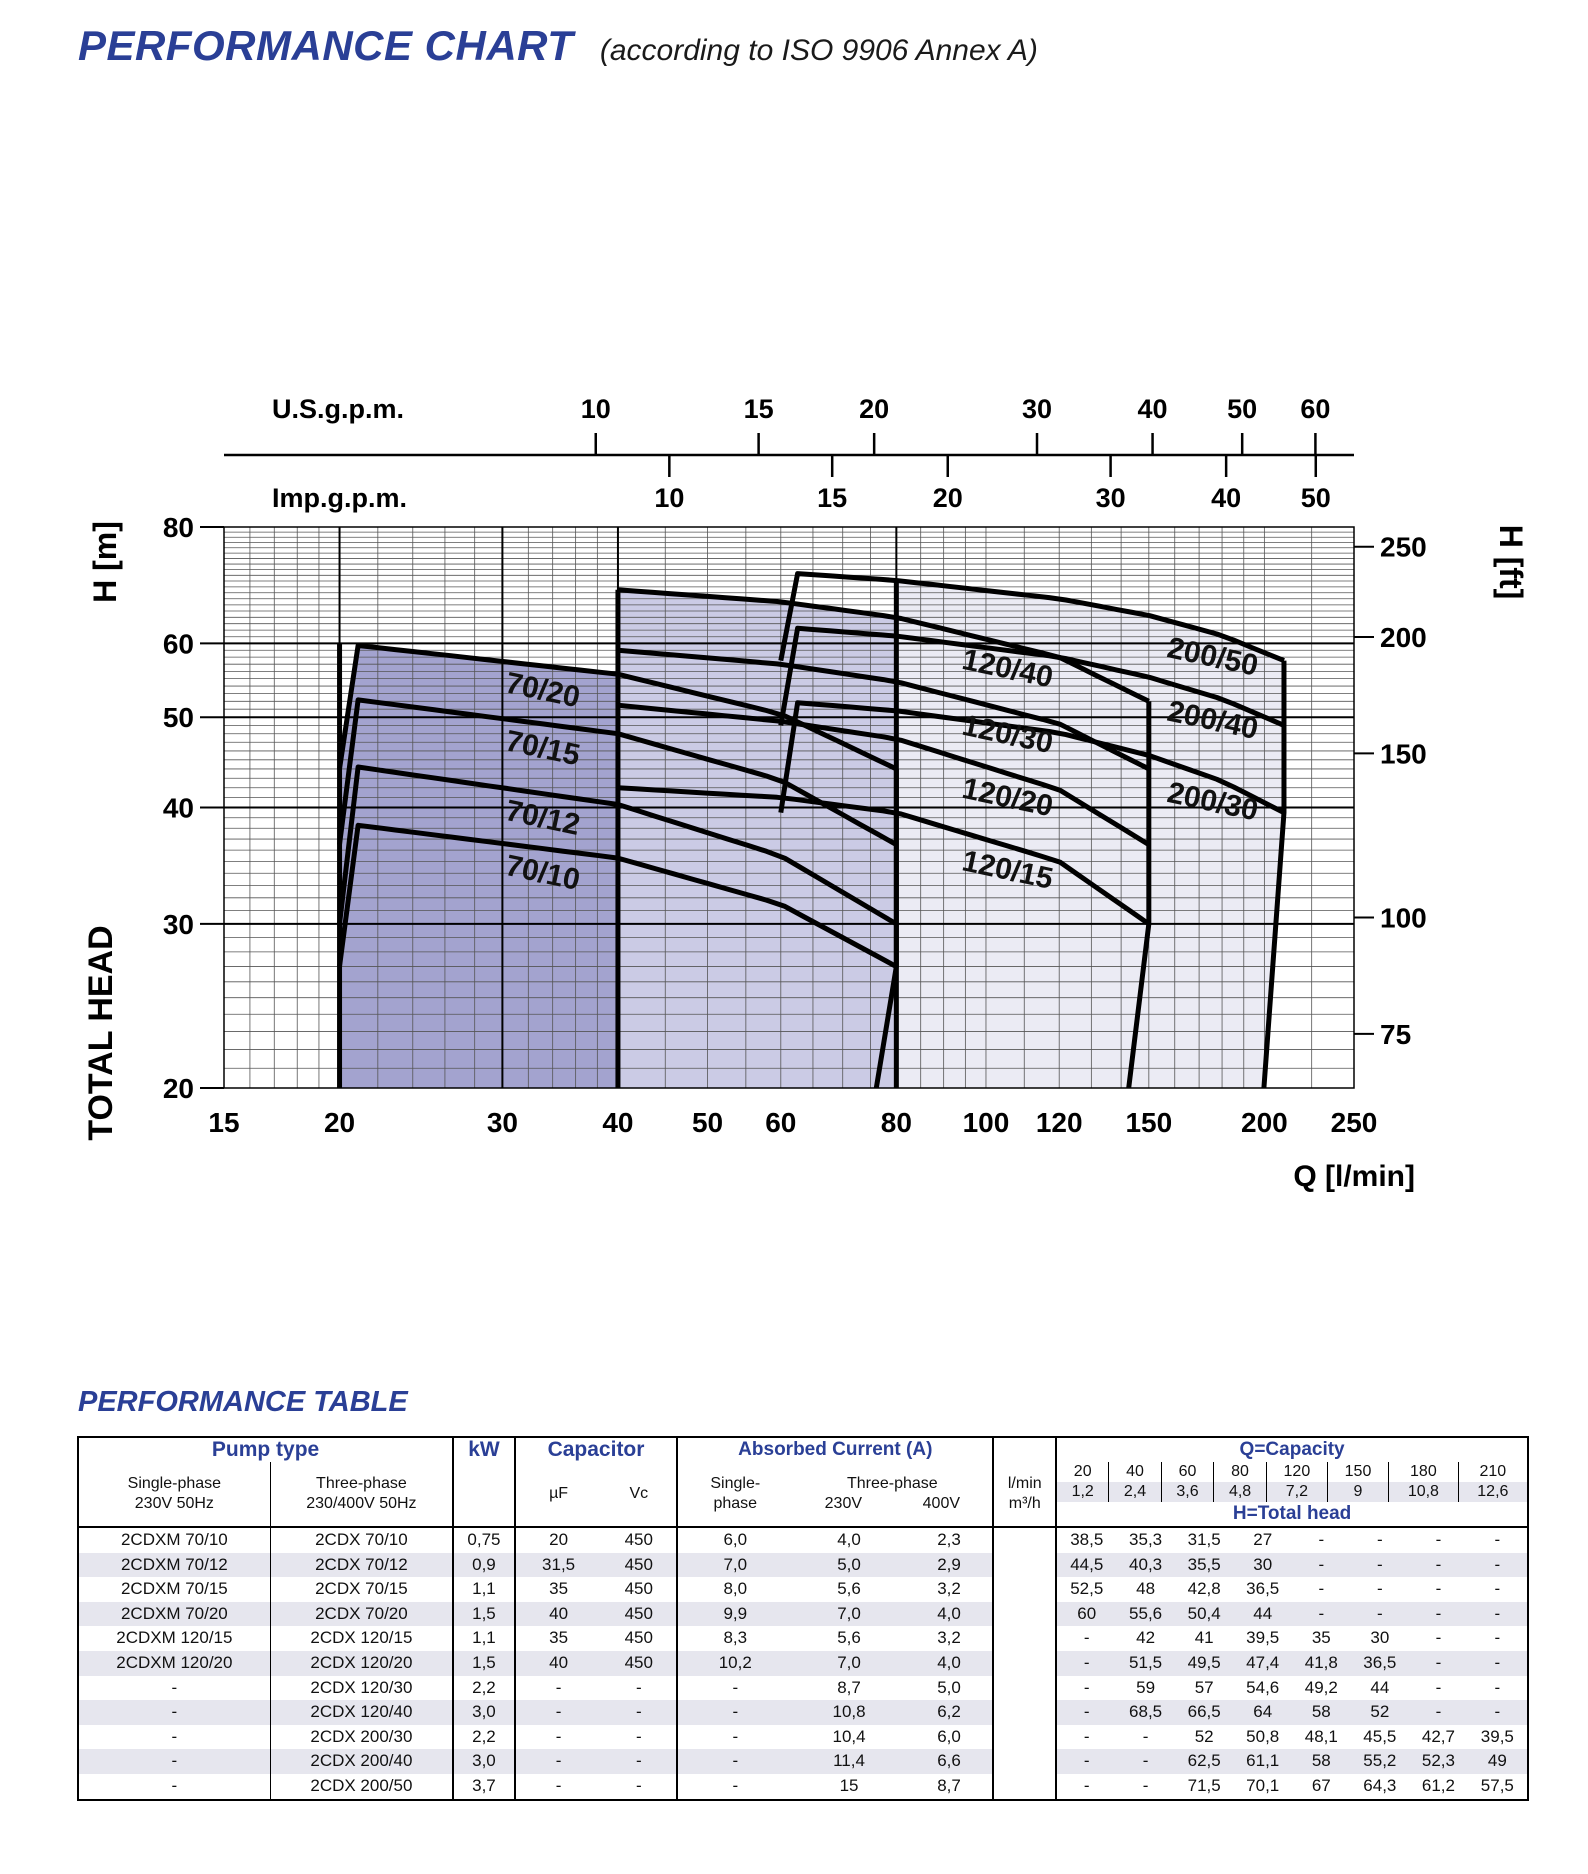 Image resolution: width=1588 pixels, height=1874 pixels. I want to click on table-cell: 51,5, so click(1145, 1663).